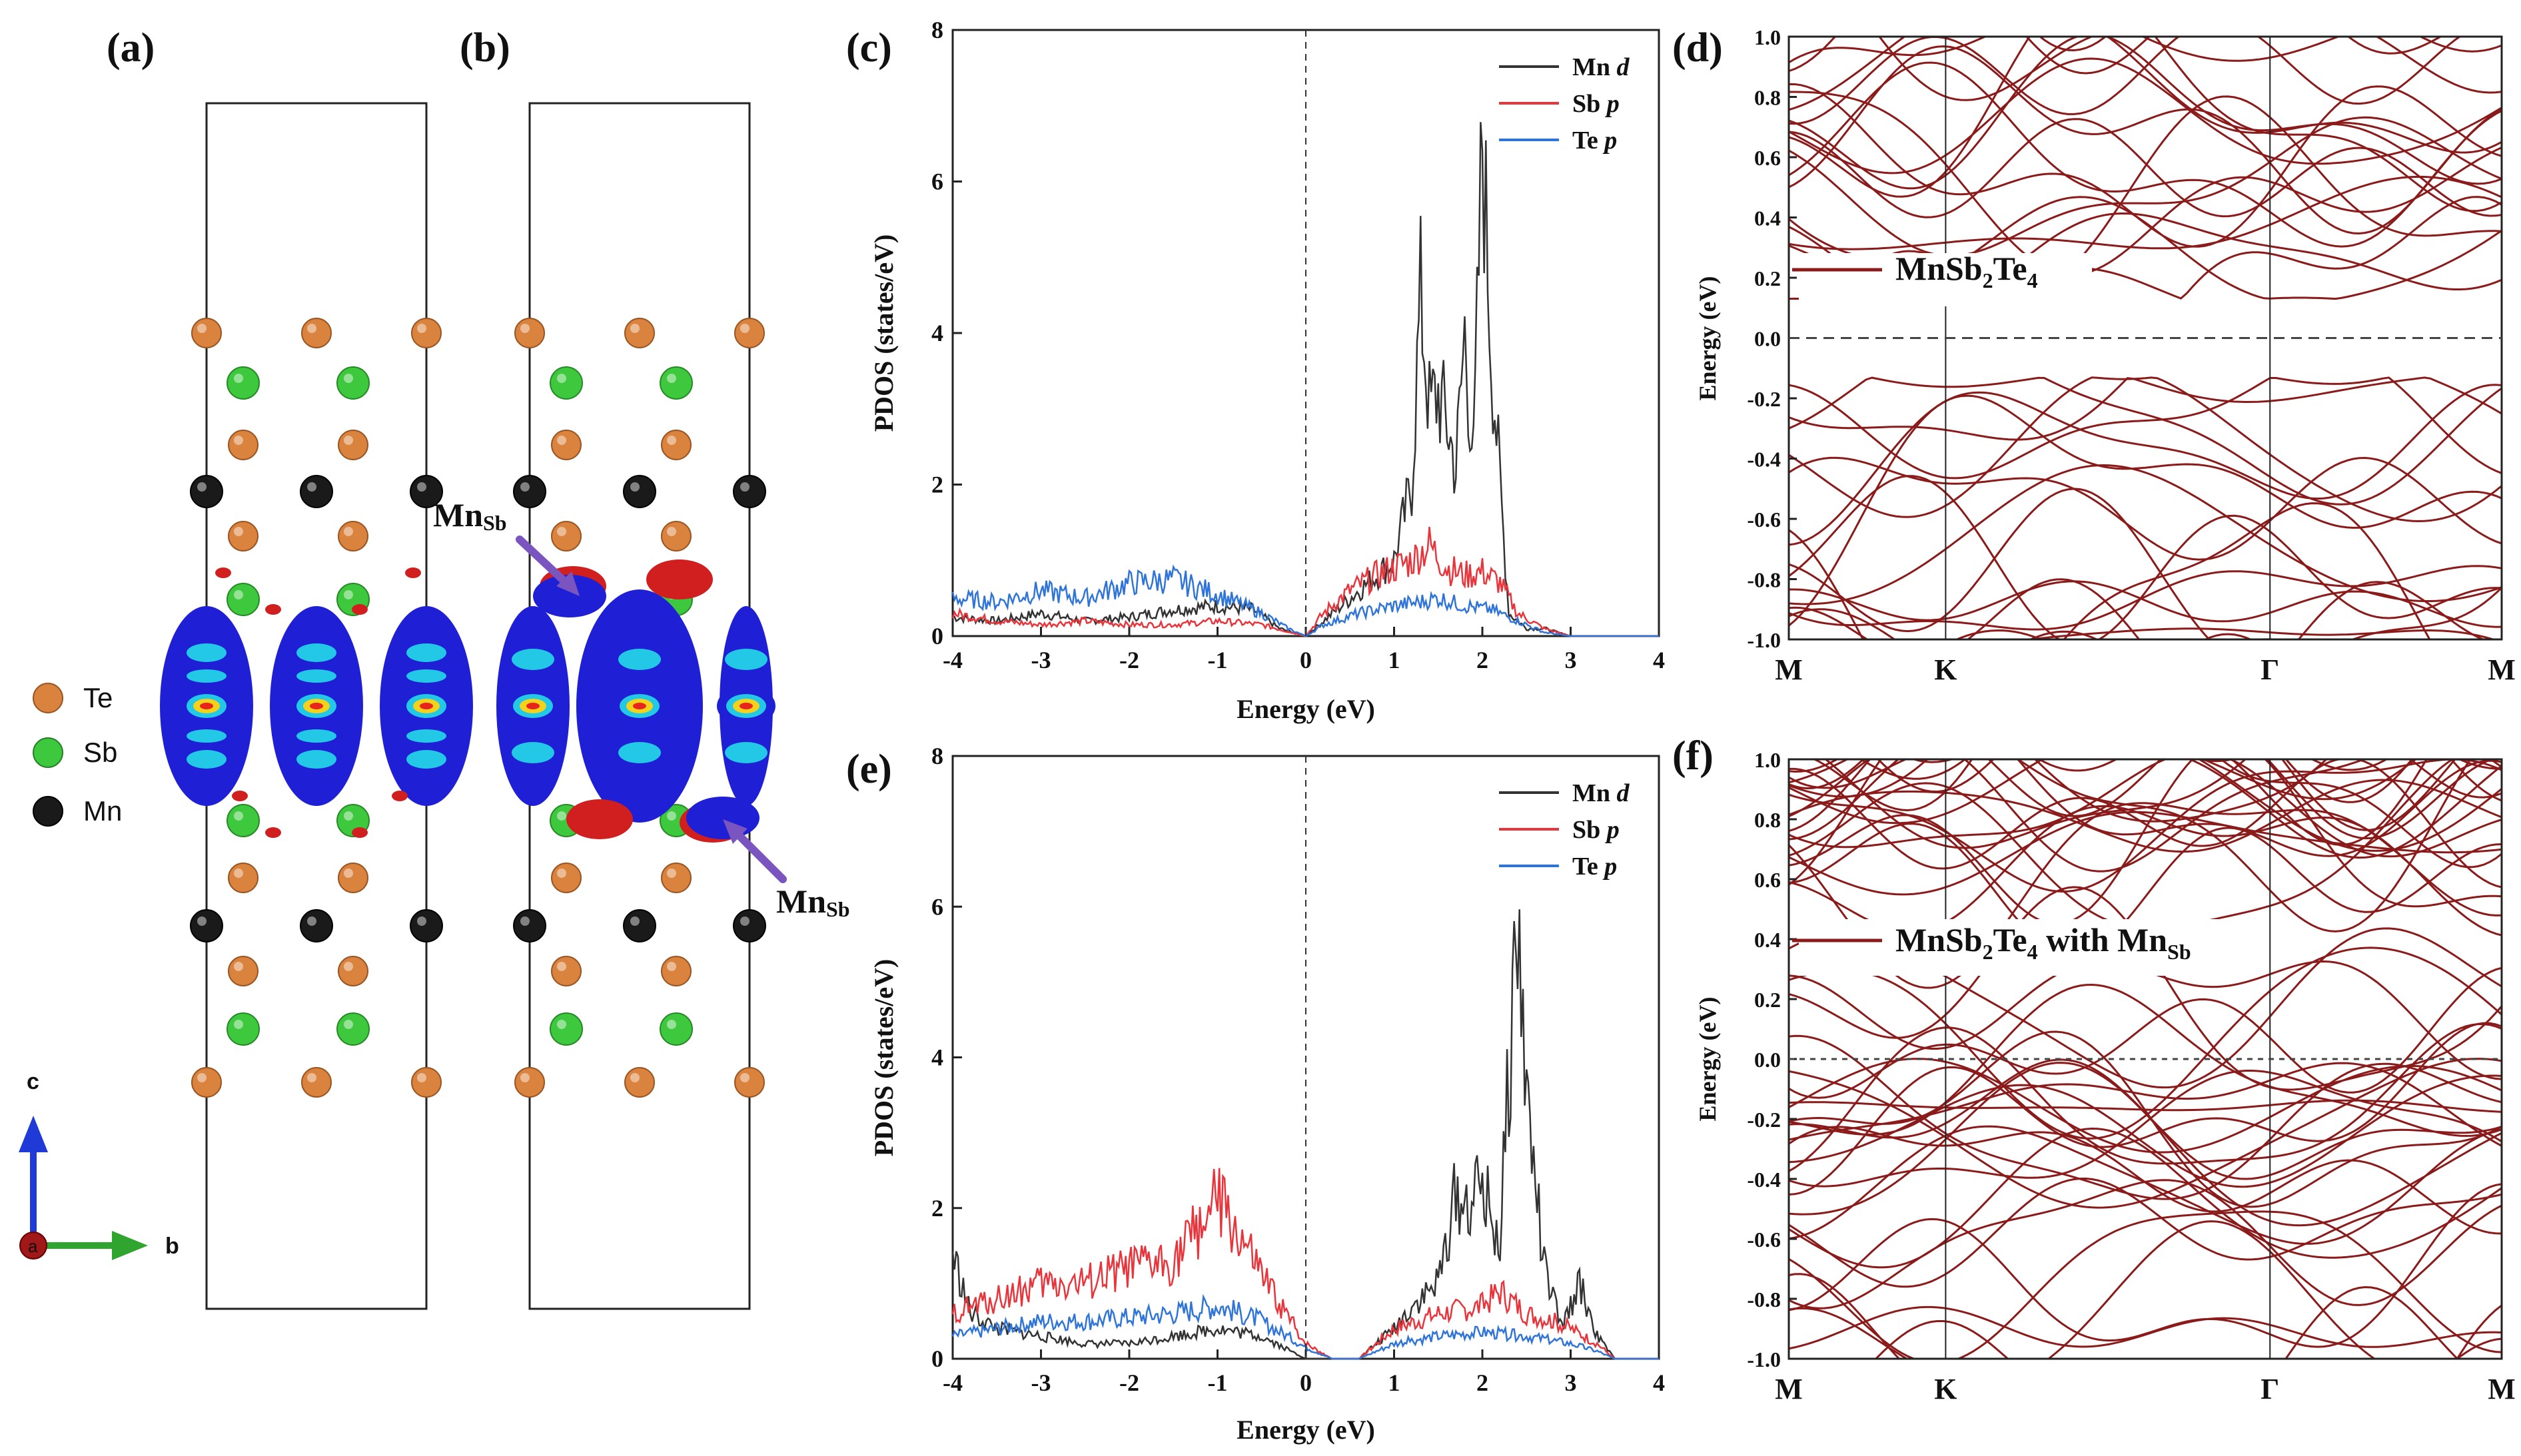 The width and height of the screenshot is (2521, 1456). I want to click on plot-f-legend-text: MnSb2Te4 with MnSb, so click(2043, 942).